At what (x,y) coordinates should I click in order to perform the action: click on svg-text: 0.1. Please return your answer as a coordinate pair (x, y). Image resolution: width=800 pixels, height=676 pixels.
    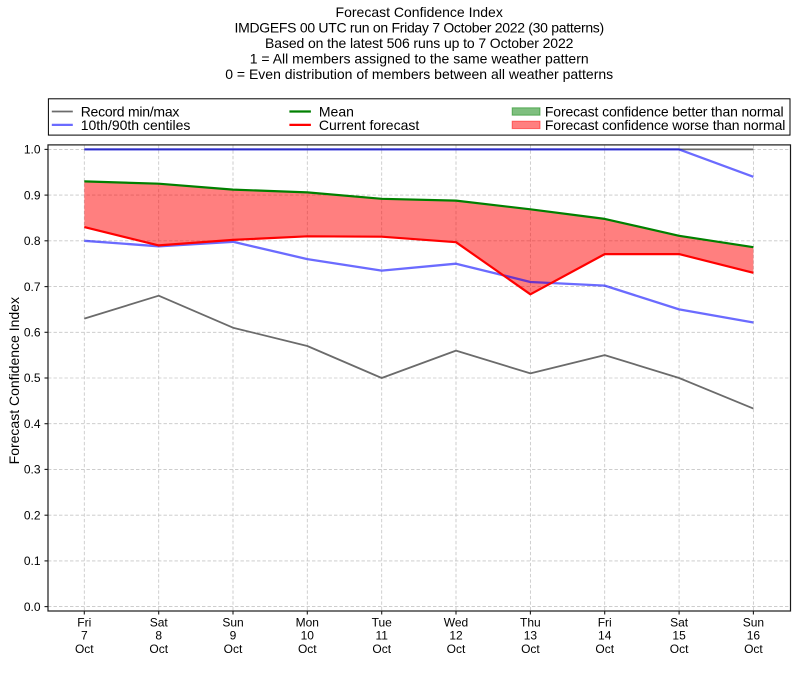
    Looking at the image, I should click on (32, 561).